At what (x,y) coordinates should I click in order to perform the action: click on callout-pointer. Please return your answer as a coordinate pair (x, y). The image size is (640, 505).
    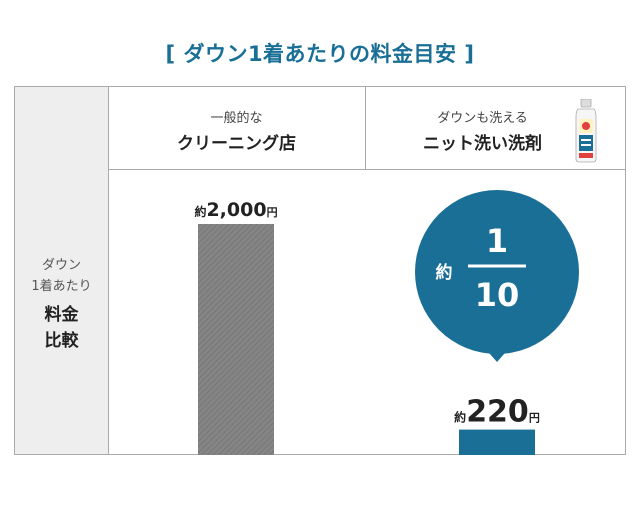
    Looking at the image, I should click on (497, 353).